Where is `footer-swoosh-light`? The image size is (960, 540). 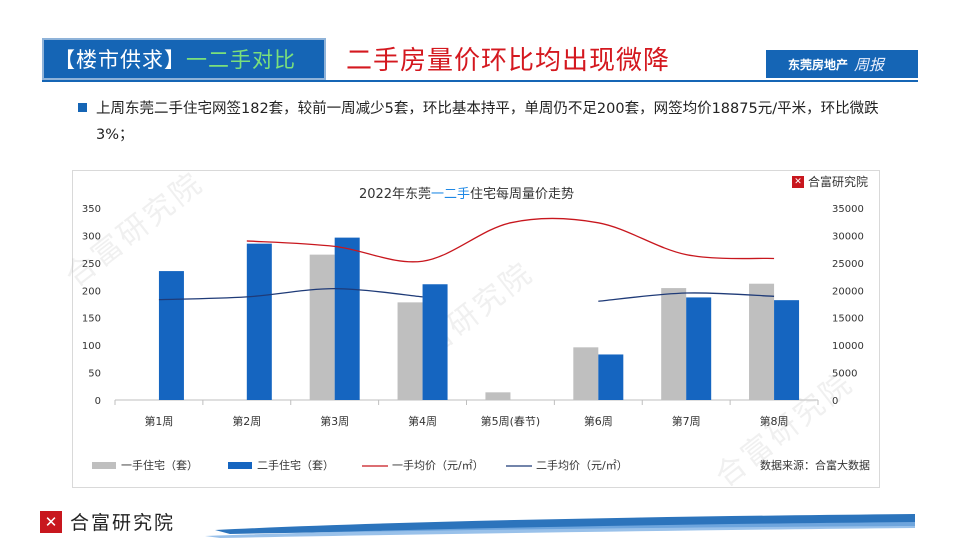 footer-swoosh-light is located at coordinates (560, 530).